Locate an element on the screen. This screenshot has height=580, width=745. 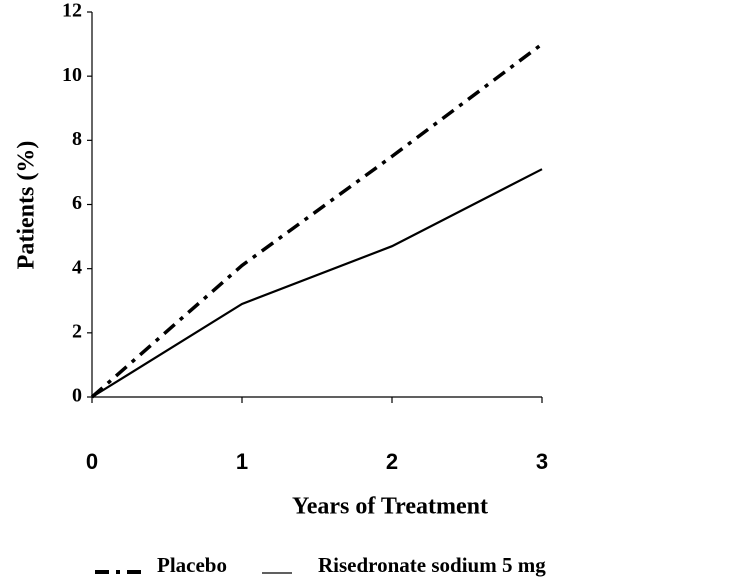
x-tick-label: 3 is located at coordinates (542, 461).